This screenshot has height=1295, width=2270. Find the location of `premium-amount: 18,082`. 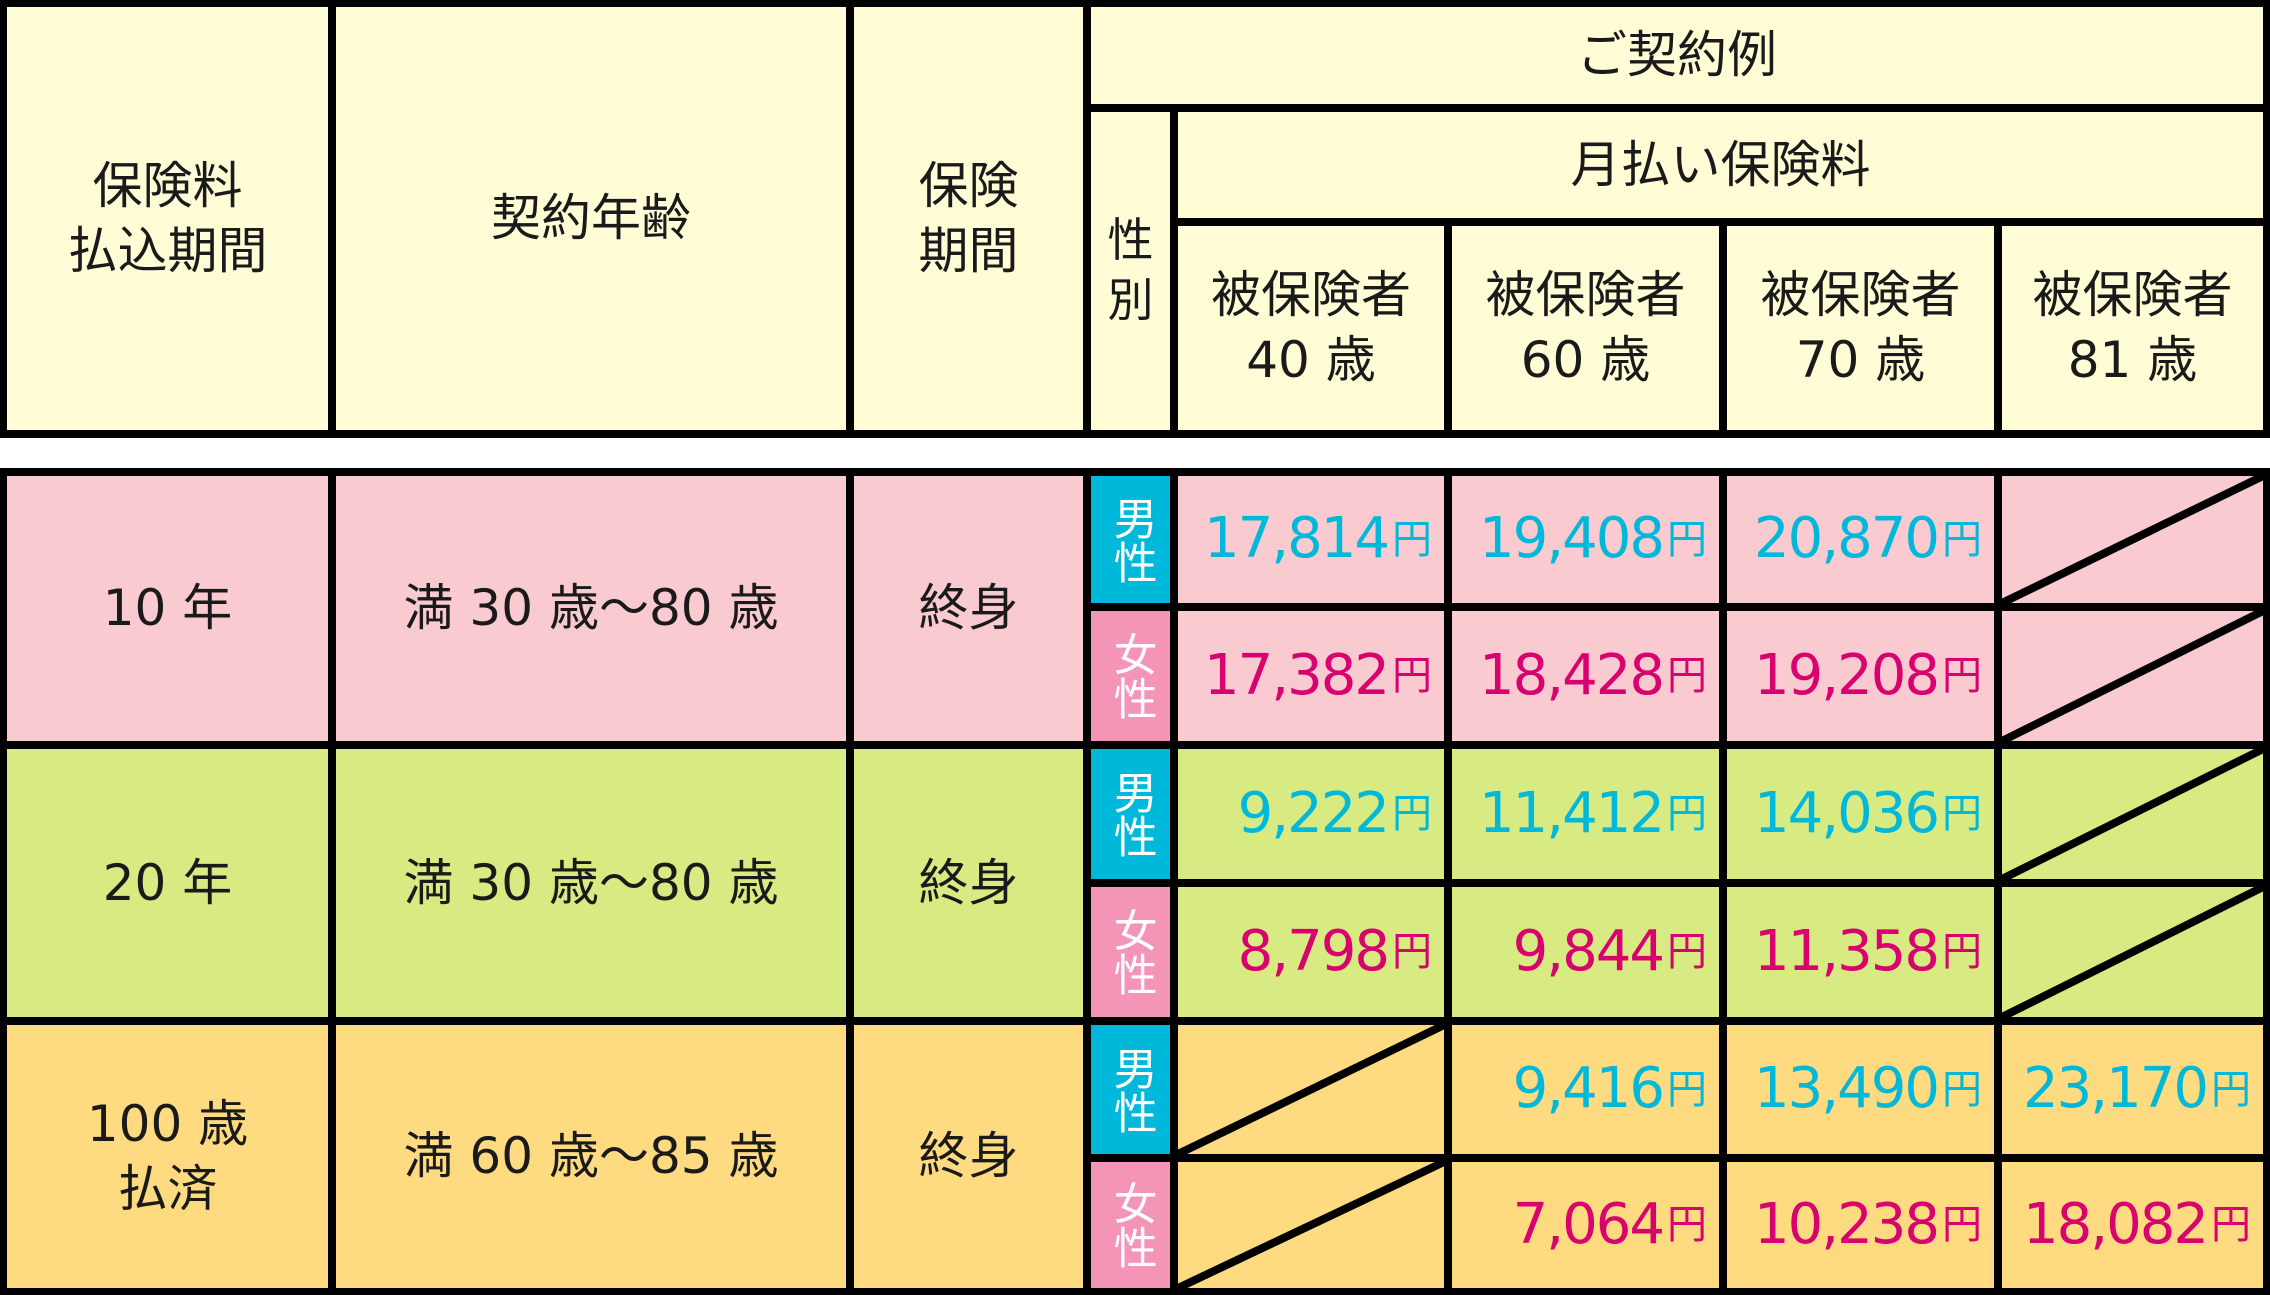

premium-amount: 18,082 is located at coordinates (2116, 1224).